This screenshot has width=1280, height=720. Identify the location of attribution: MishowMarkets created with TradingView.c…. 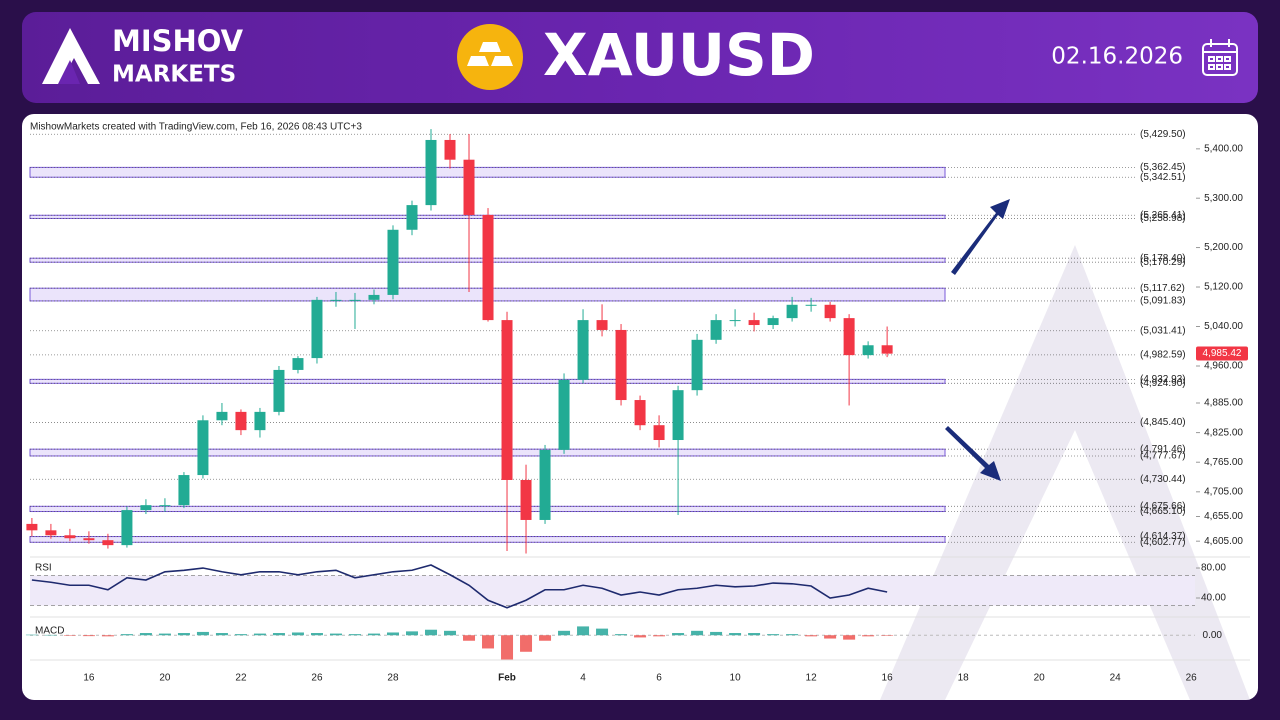
(196, 127).